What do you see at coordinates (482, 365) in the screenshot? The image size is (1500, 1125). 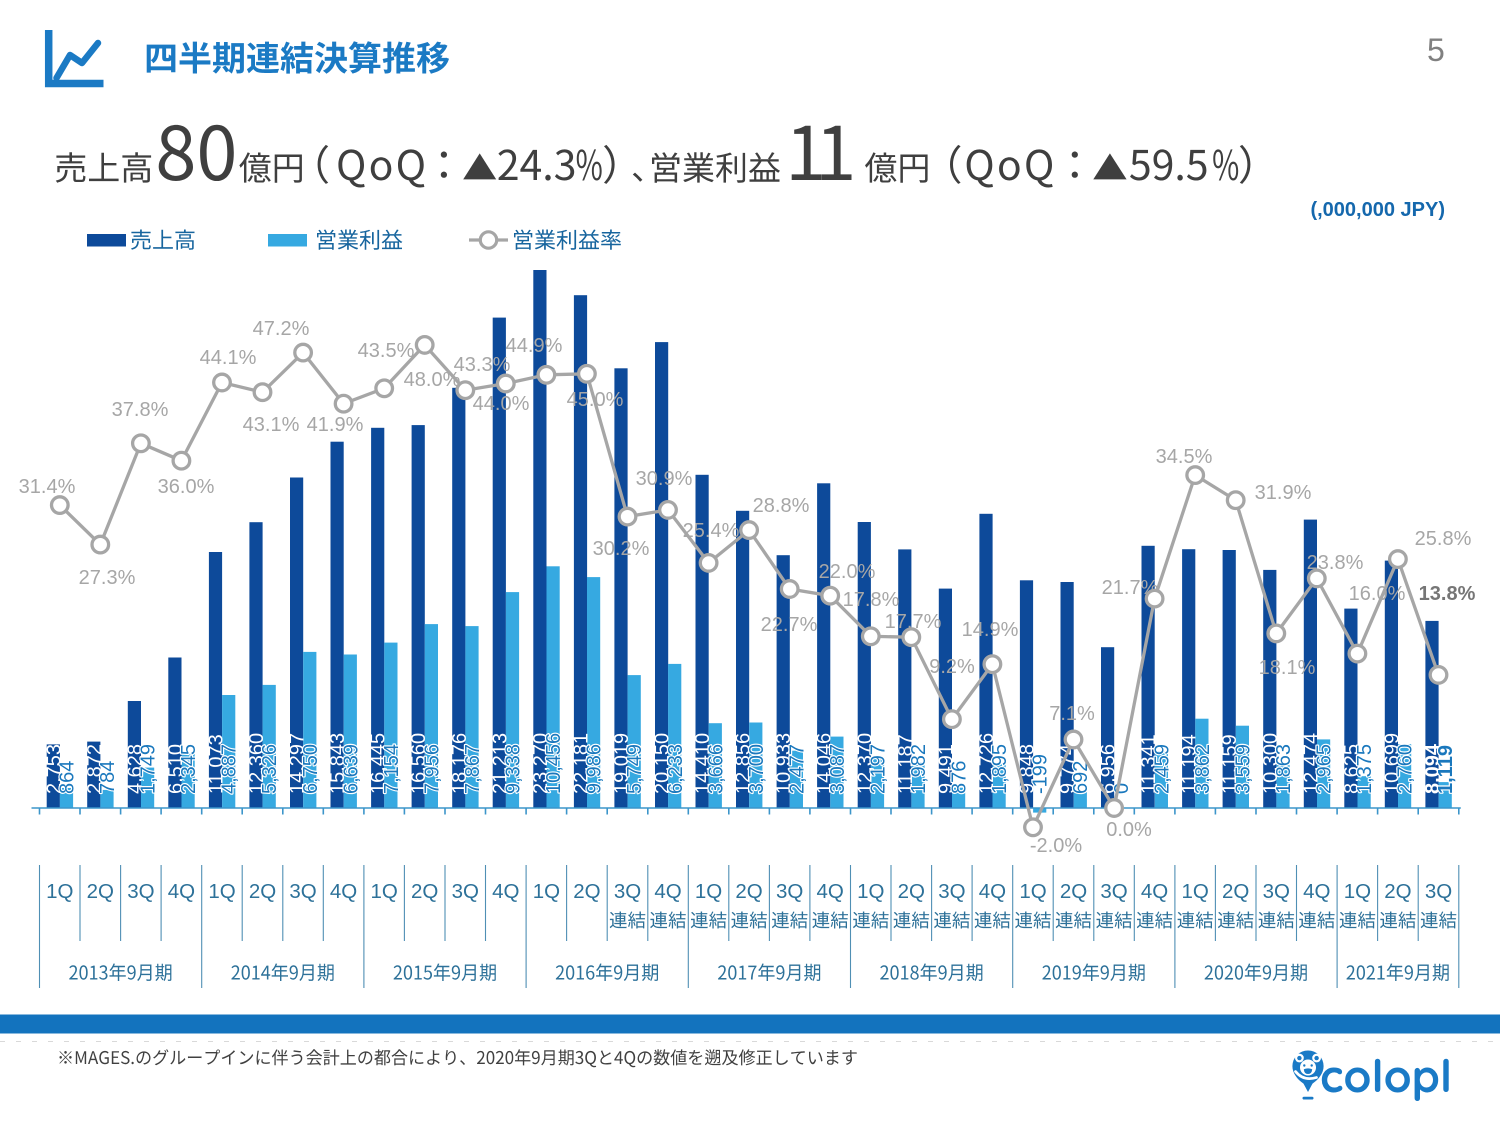 I see `svg-text: 43.3%` at bounding box center [482, 365].